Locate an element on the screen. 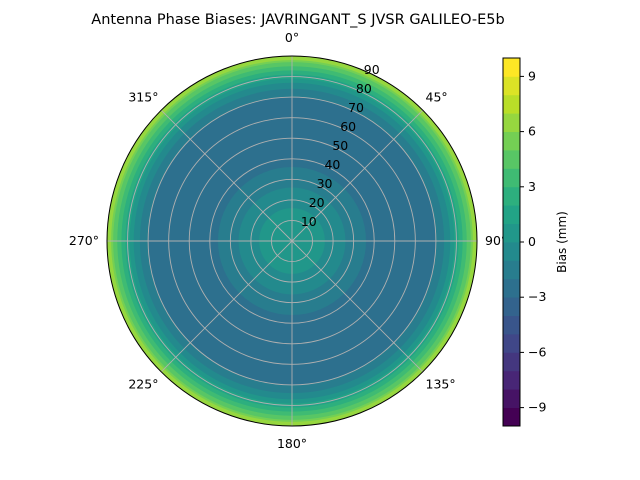  colorbar-tick-label: 6 is located at coordinates (532, 131).